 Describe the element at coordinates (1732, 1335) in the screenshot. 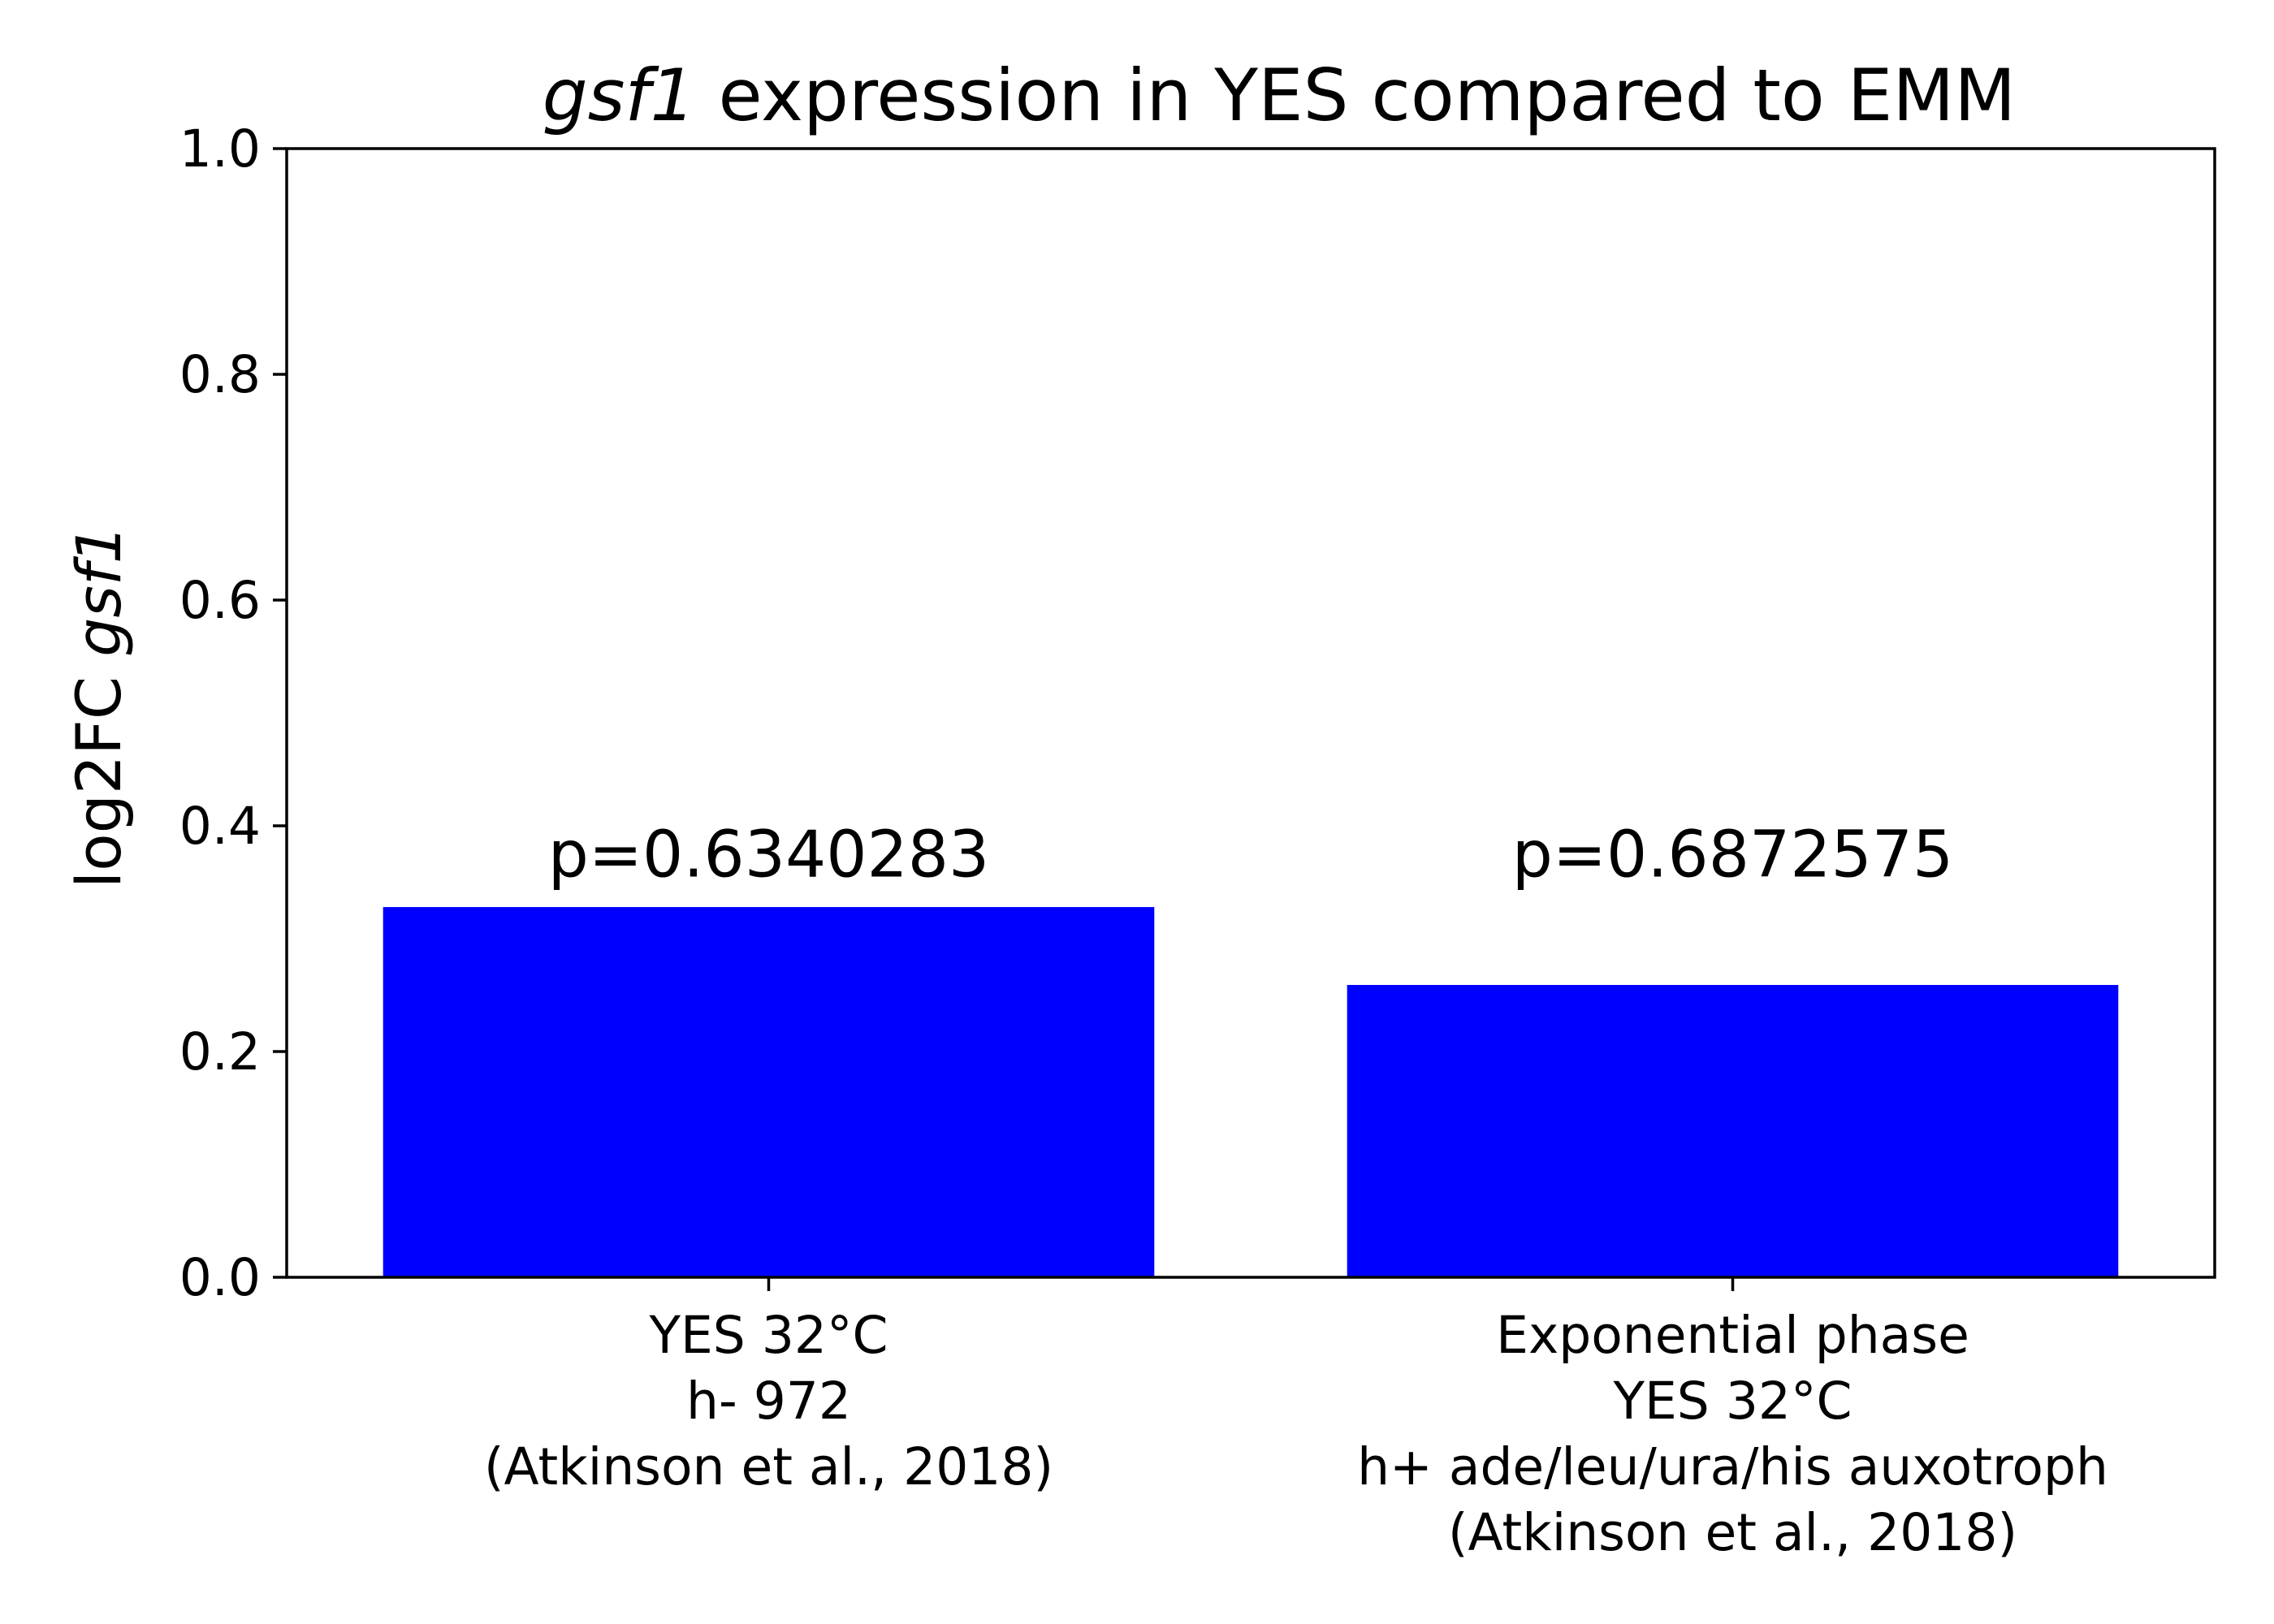

I see `x-category-label-2-line-1: Exponential phase` at that location.